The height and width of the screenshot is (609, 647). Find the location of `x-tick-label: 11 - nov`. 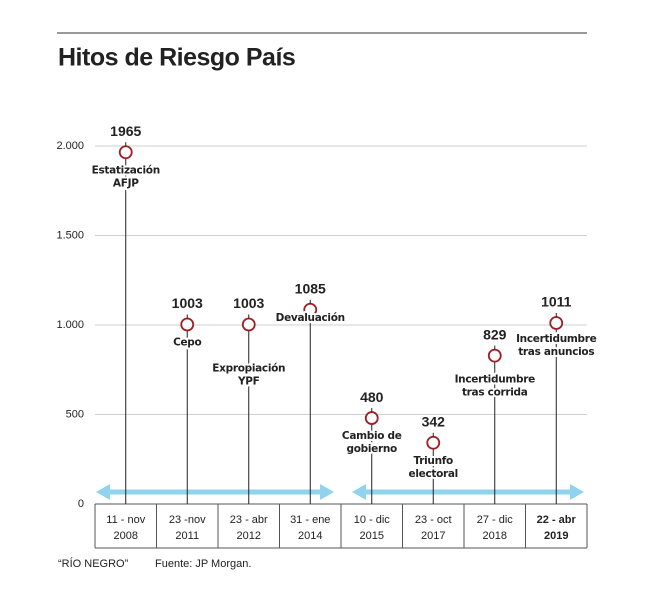

x-tick-label: 11 - nov is located at coordinates (125, 520).